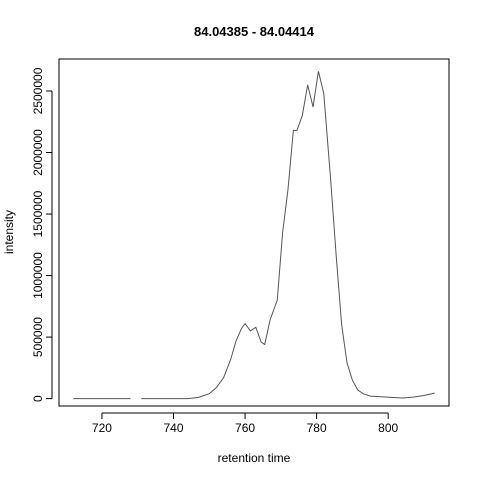 This screenshot has height=480, width=480. What do you see at coordinates (38, 398) in the screenshot?
I see `y-tick-label: 0` at bounding box center [38, 398].